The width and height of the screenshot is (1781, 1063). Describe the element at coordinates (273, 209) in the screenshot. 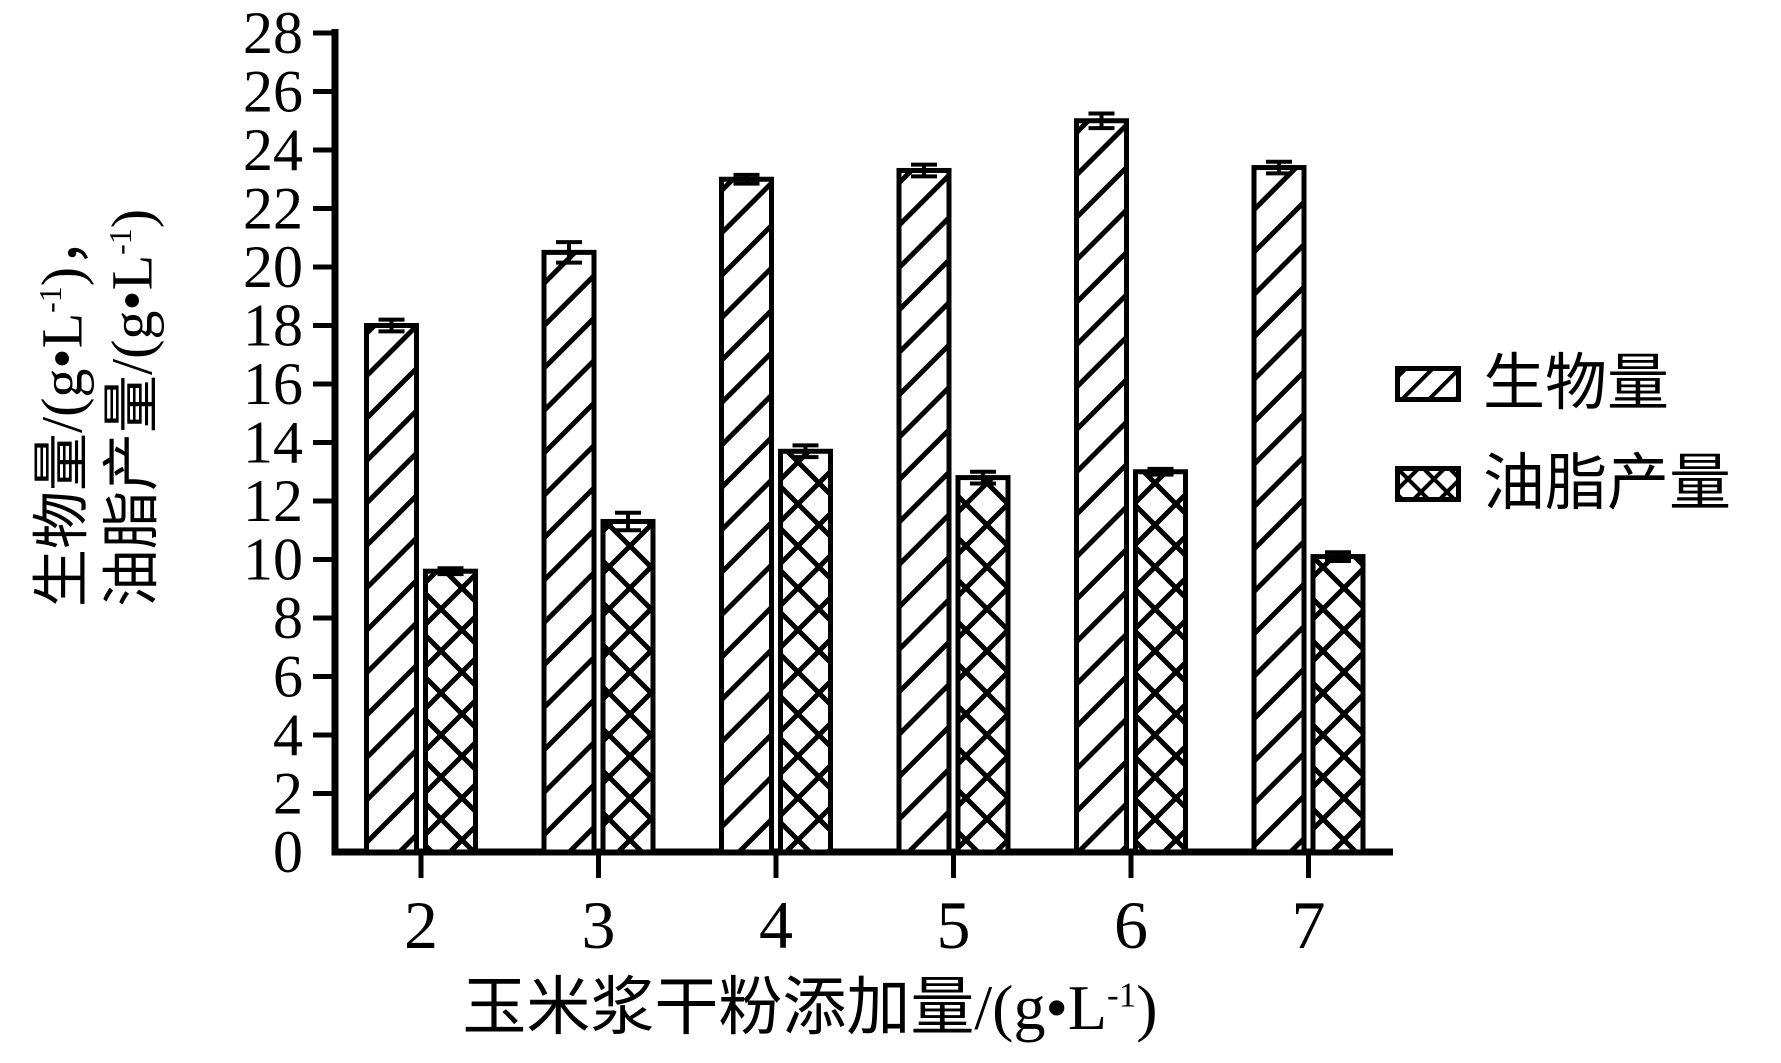

I see `y-tick-label-22: 22` at that location.